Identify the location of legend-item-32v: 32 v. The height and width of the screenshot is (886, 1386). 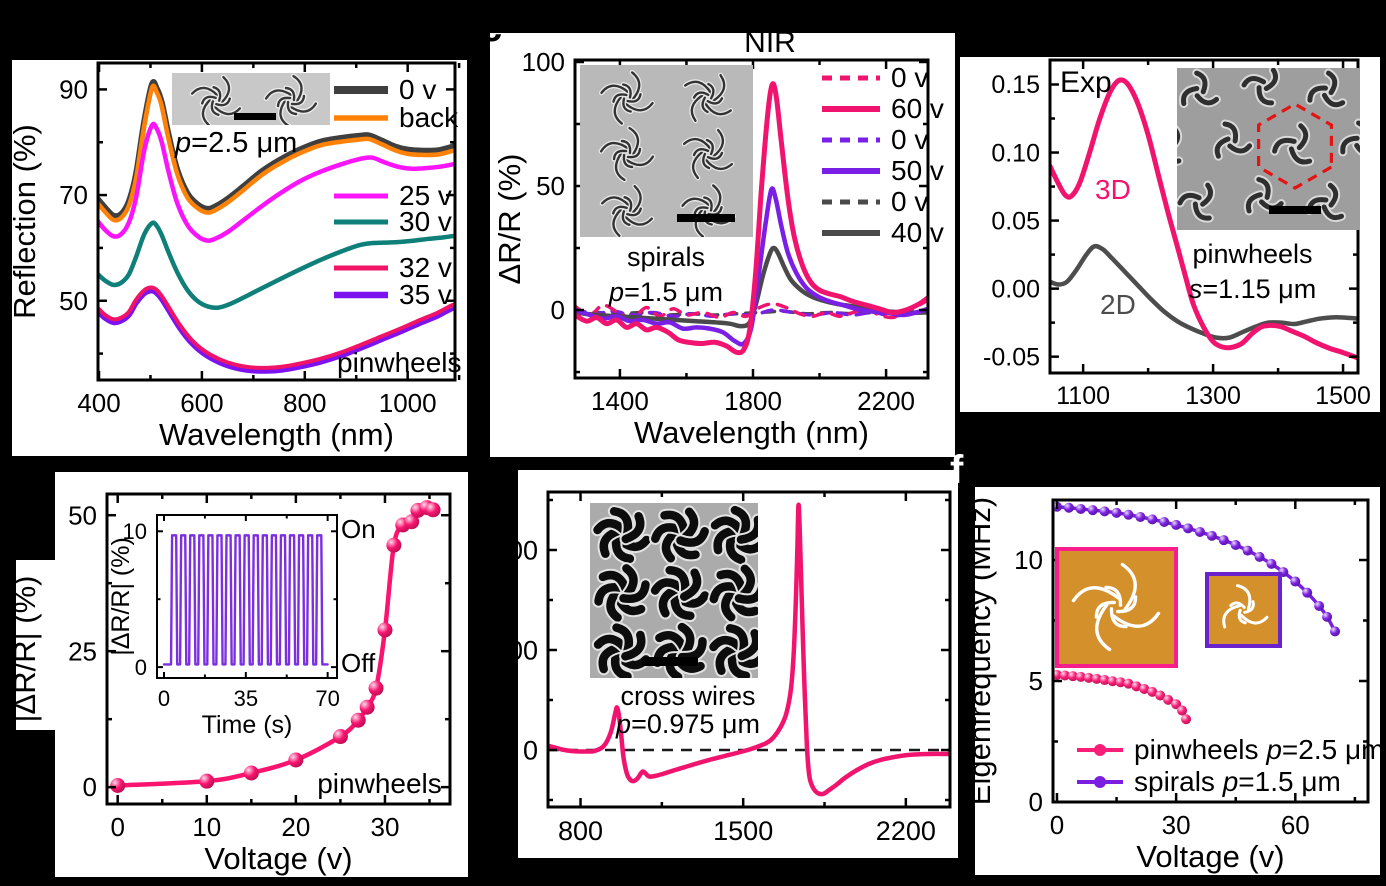
(392, 267).